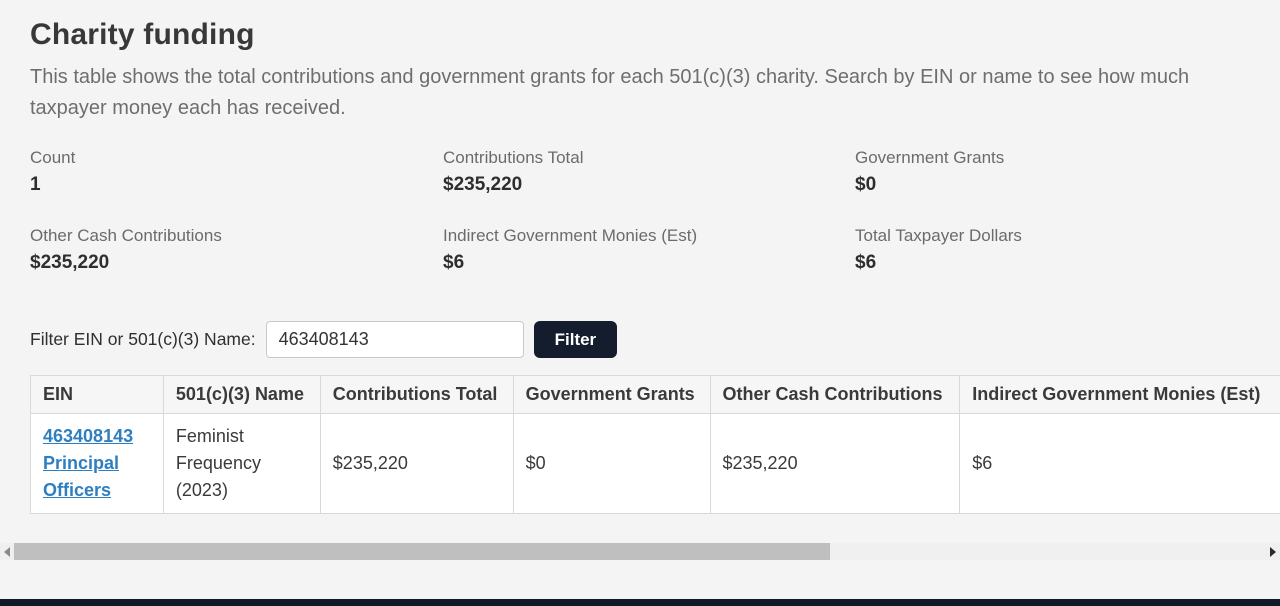 This screenshot has height=606, width=1280. What do you see at coordinates (142, 34) in the screenshot?
I see `page-title: Charity funding` at bounding box center [142, 34].